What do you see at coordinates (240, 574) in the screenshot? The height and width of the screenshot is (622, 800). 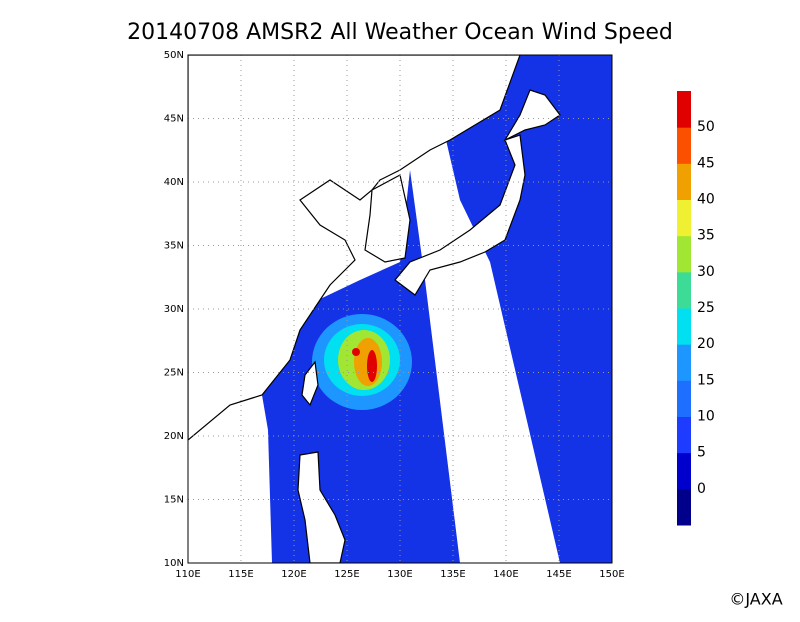 I see `lon-tick-label: 115E` at bounding box center [240, 574].